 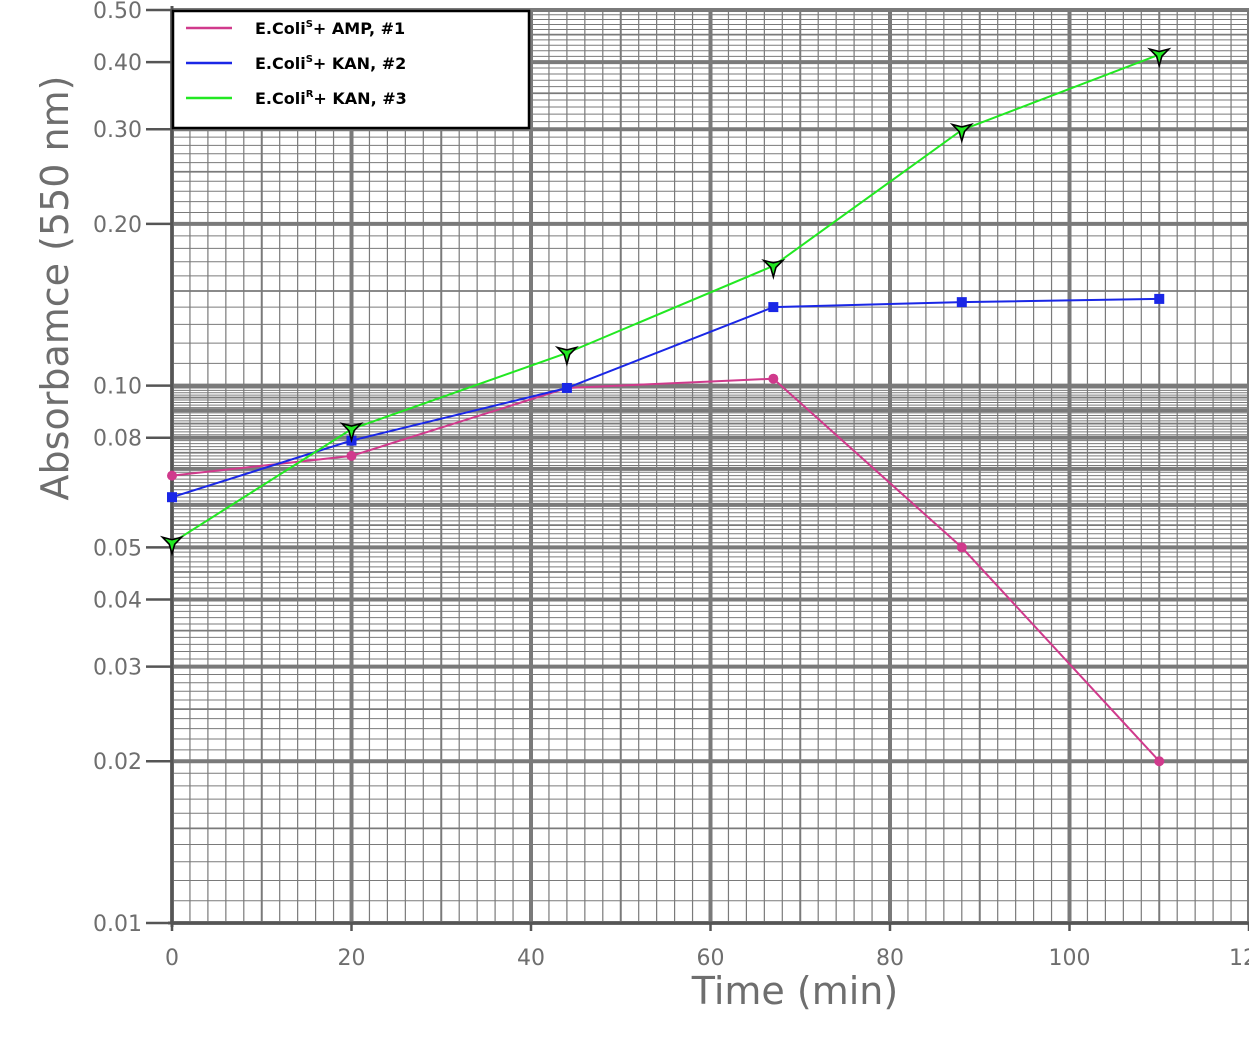 I want to click on legend-box, so click(x=351, y=69).